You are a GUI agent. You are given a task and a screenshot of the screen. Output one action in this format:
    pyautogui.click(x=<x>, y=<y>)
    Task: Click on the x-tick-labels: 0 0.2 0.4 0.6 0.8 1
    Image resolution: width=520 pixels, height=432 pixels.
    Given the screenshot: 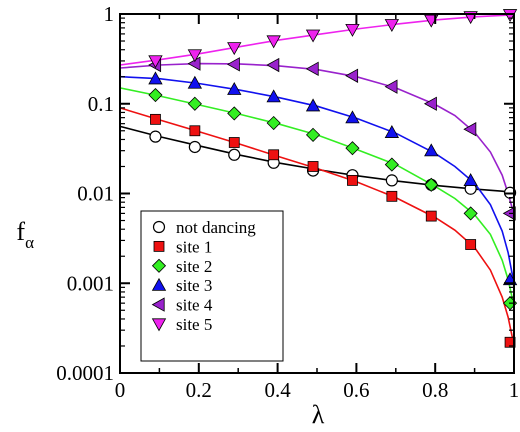 What is the action you would take?
    pyautogui.click(x=317, y=390)
    